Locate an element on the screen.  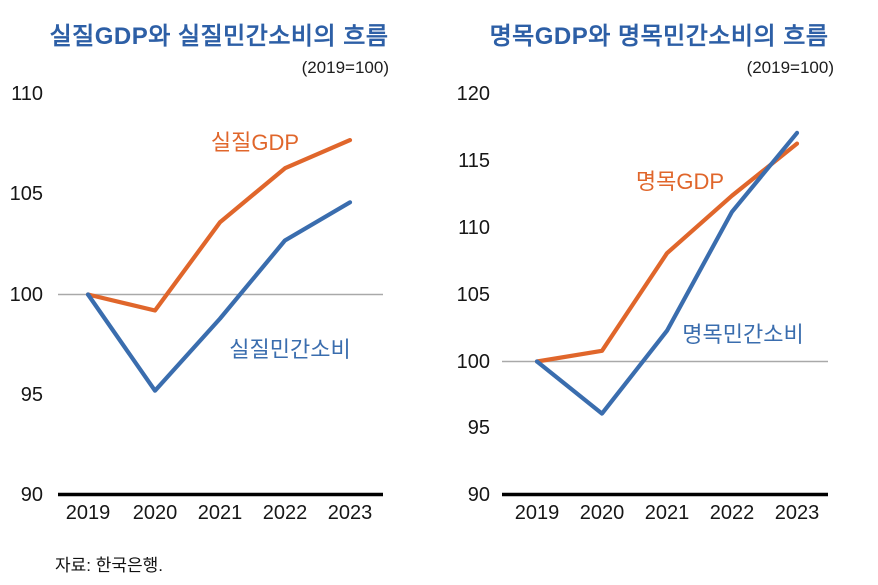
source-note: 자료: 한국은행. is located at coordinates (109, 565).